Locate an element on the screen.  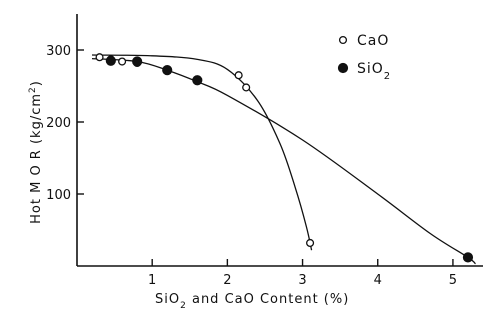
y-tick-label: 300 is located at coordinates (58, 51).